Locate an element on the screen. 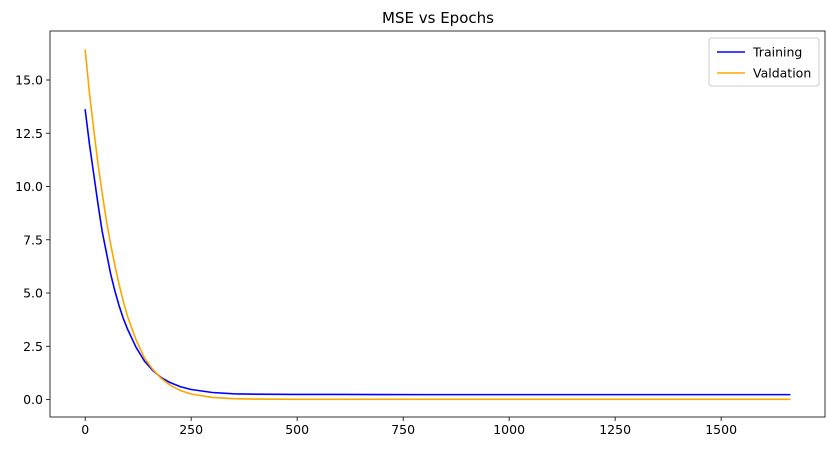  y-tick-label: 15.0 is located at coordinates (29, 79).